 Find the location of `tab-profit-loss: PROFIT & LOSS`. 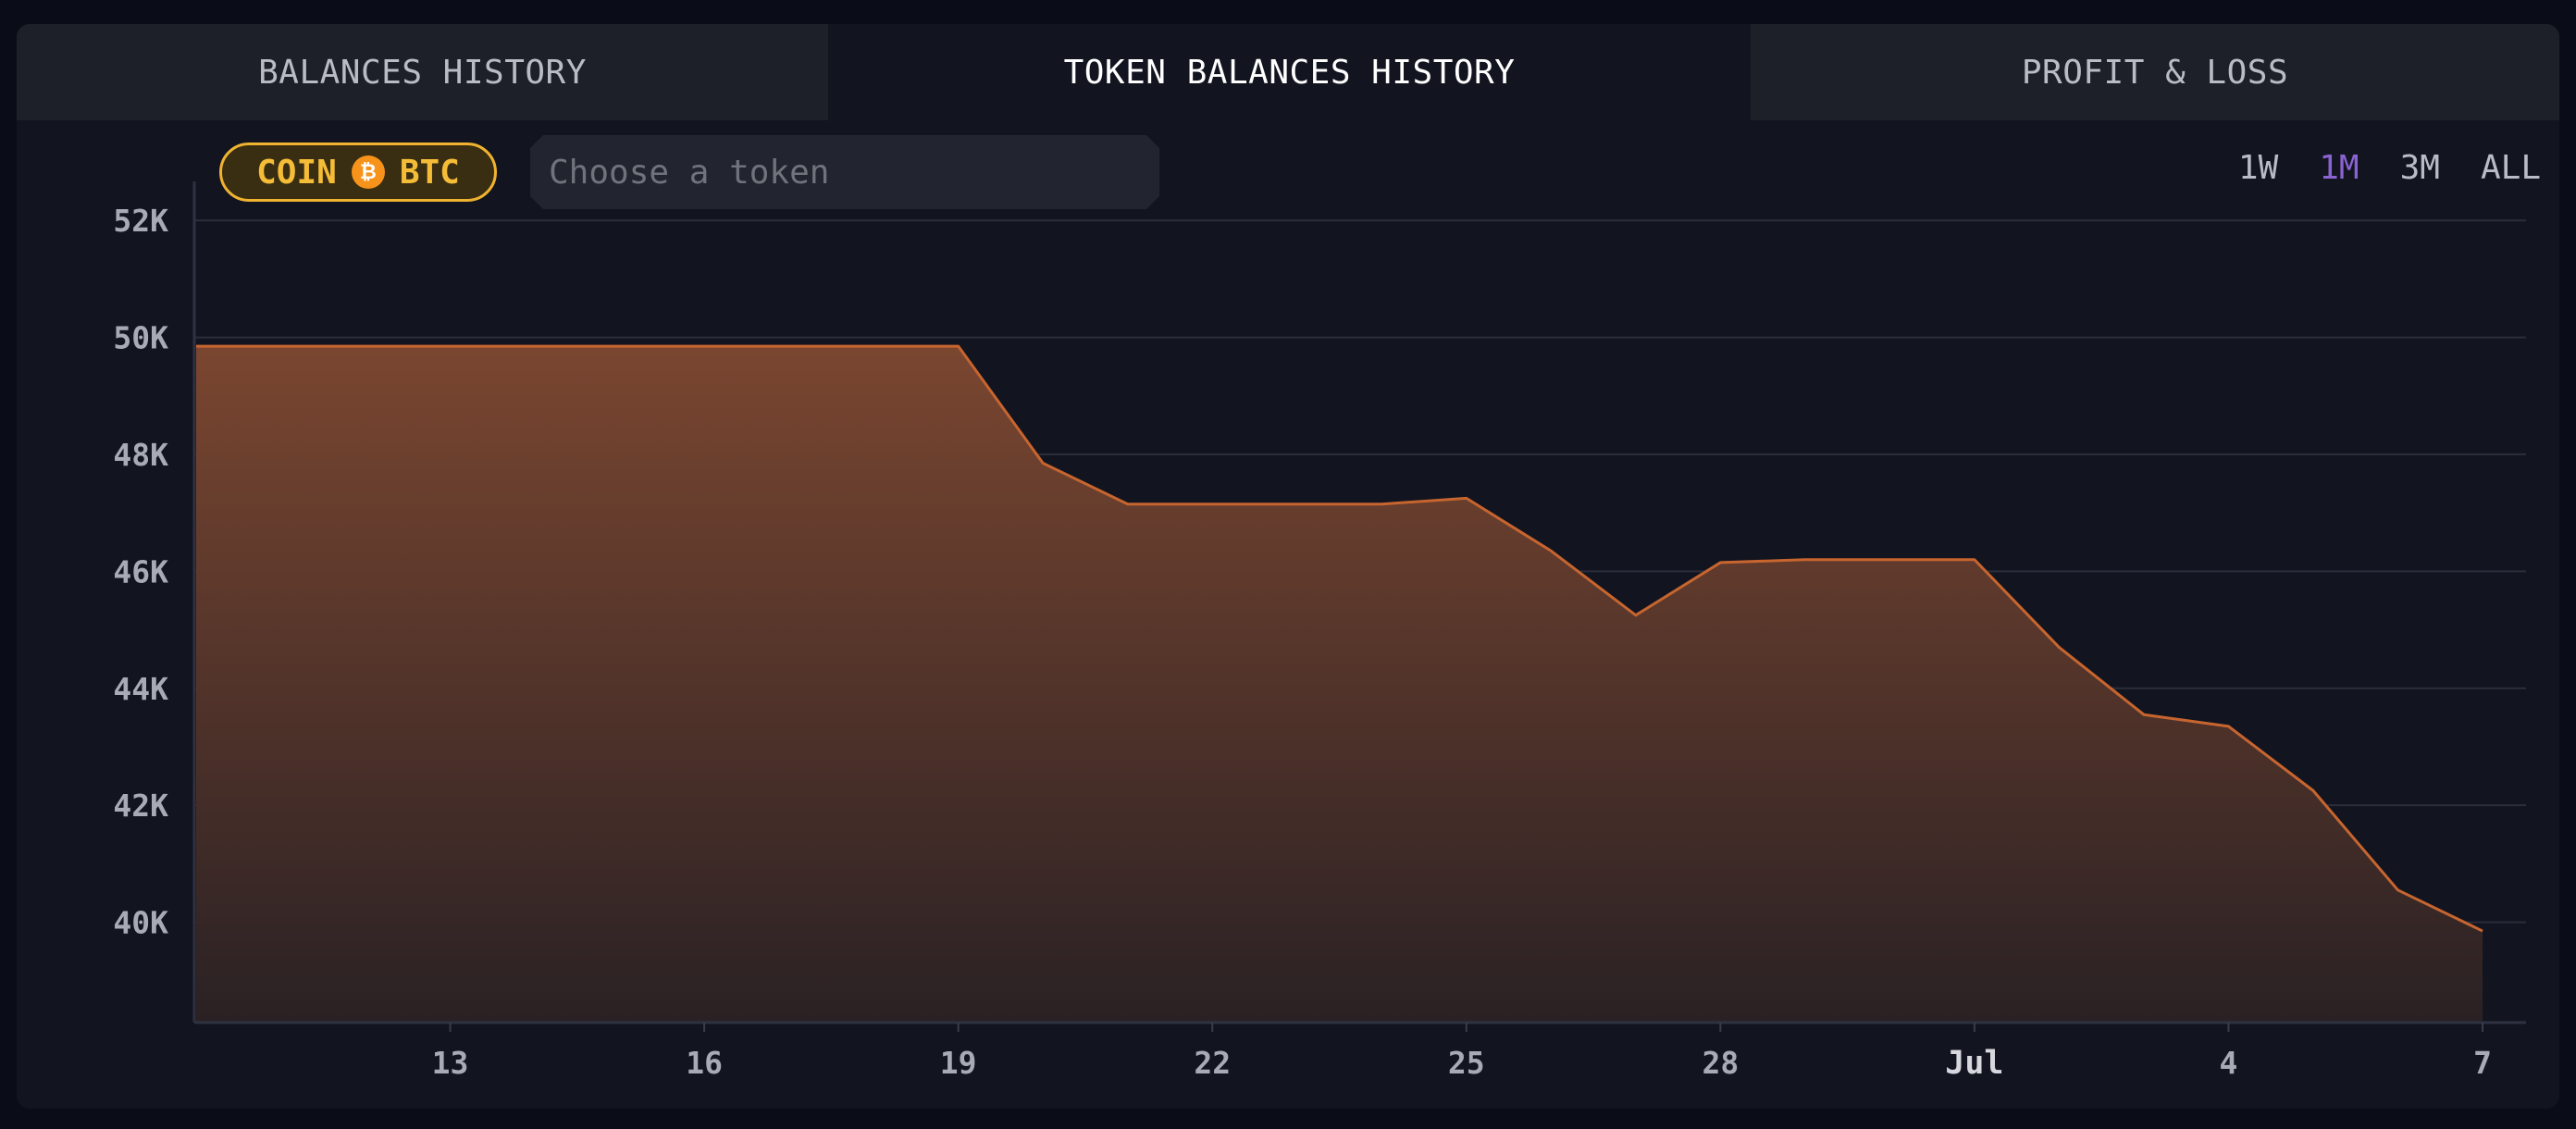

tab-profit-loss: PROFIT & LOSS is located at coordinates (2155, 72).